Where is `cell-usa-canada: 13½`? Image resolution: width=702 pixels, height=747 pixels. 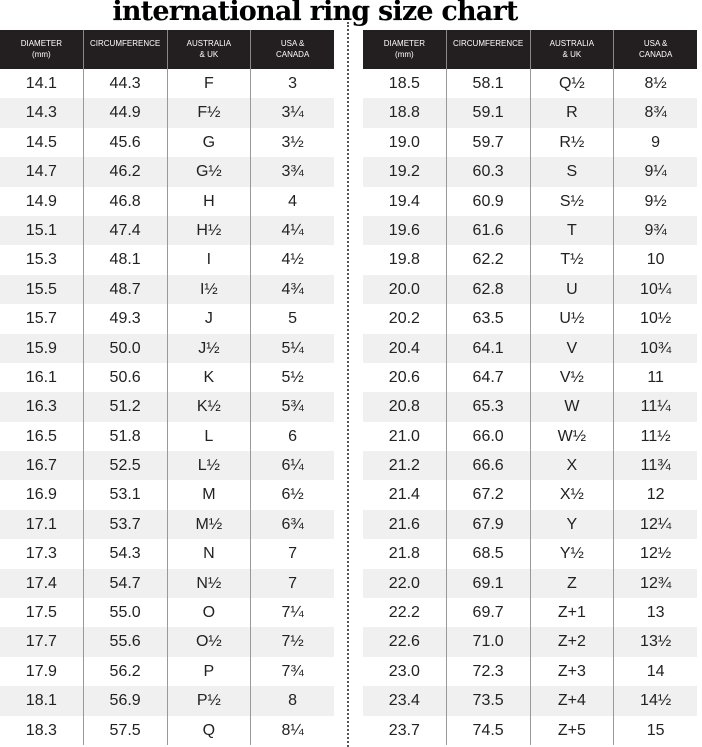 cell-usa-canada: 13½ is located at coordinates (656, 642).